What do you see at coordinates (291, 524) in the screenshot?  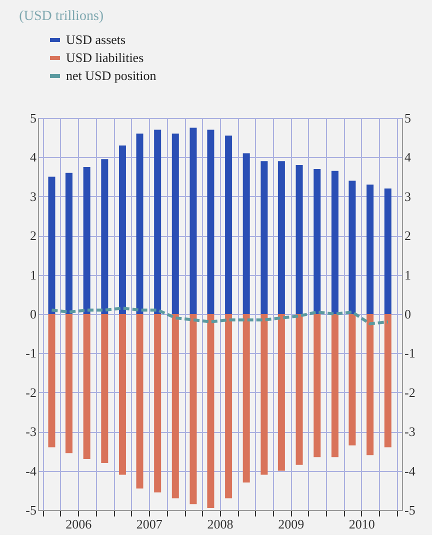 I see `x-tick-label: 2009` at bounding box center [291, 524].